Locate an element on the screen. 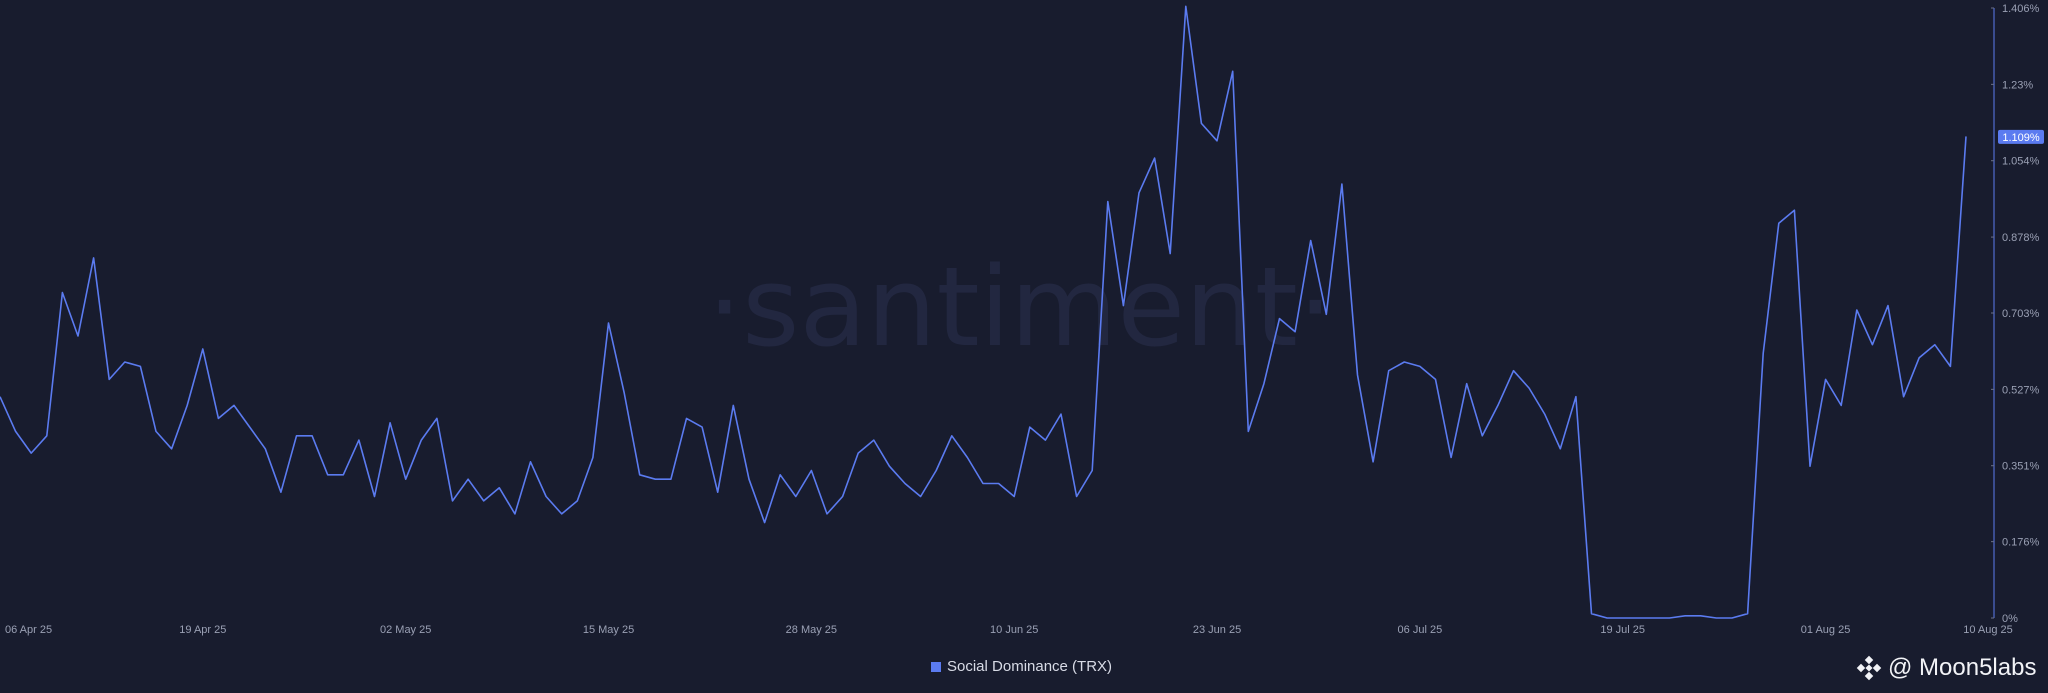 This screenshot has height=693, width=2048. x-tick-label: 19 Jul 25 is located at coordinates (1622, 630).